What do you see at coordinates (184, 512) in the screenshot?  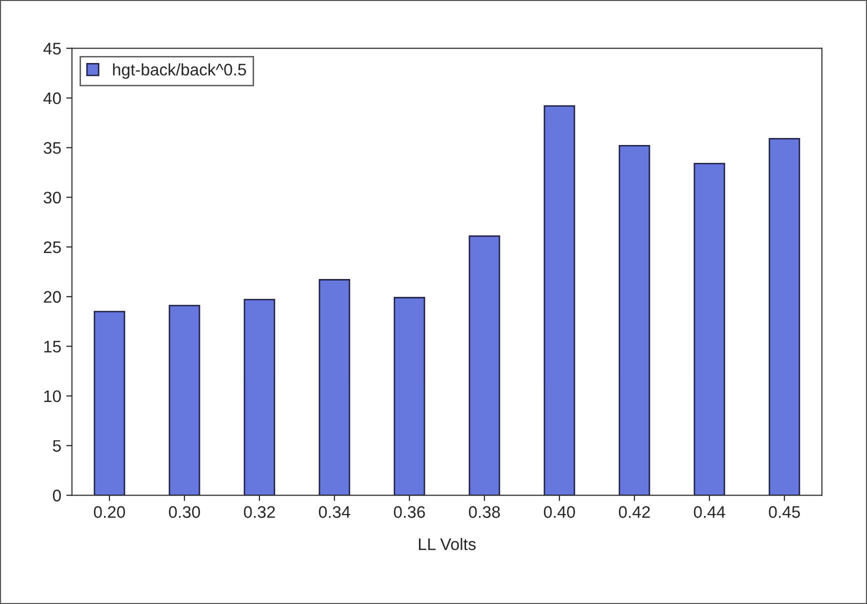 I see `x-tick-label: 0.30` at bounding box center [184, 512].